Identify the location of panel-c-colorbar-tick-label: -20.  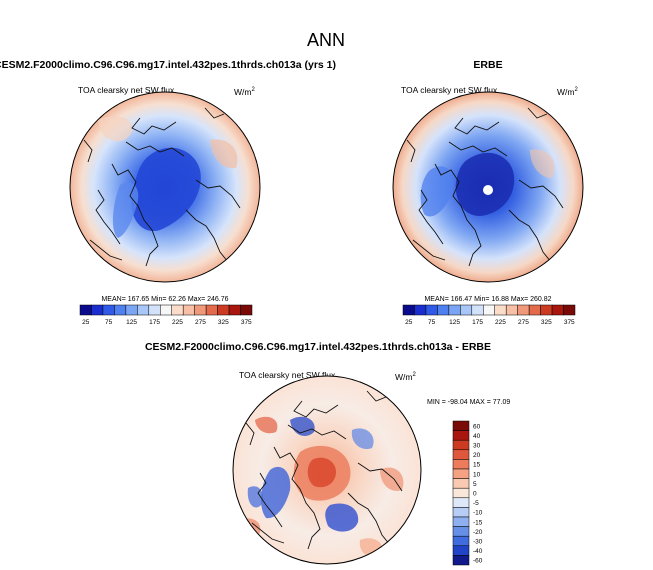
(478, 532).